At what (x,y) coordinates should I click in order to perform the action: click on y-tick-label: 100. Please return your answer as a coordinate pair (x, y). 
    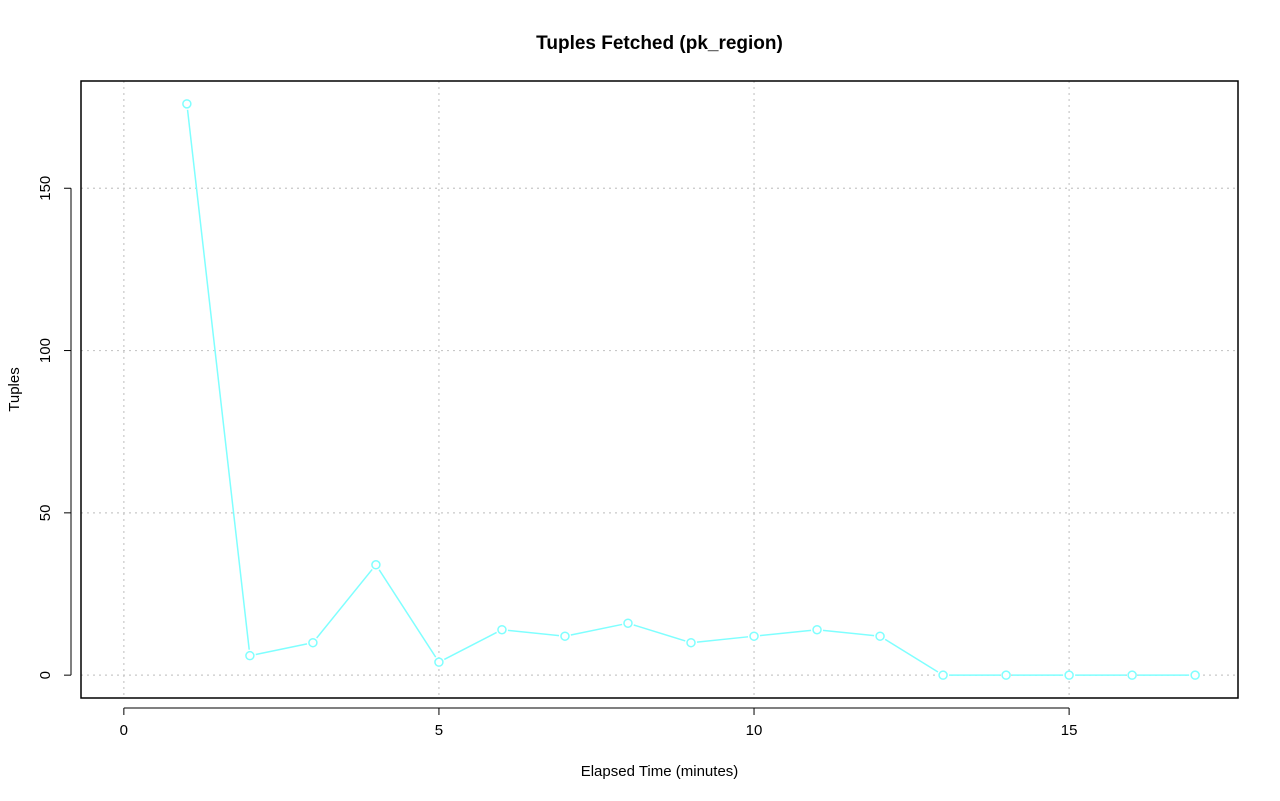
    Looking at the image, I should click on (45, 350).